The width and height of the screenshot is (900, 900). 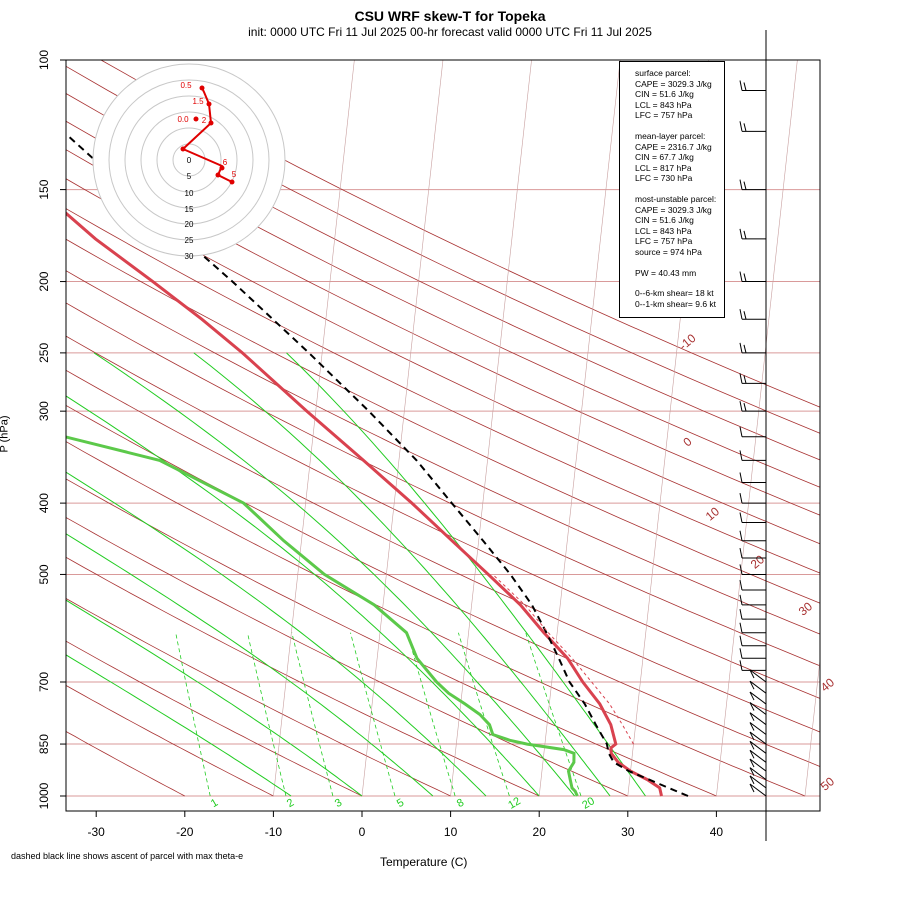 I want to click on y-tick-label: 300, so click(x=44, y=411).